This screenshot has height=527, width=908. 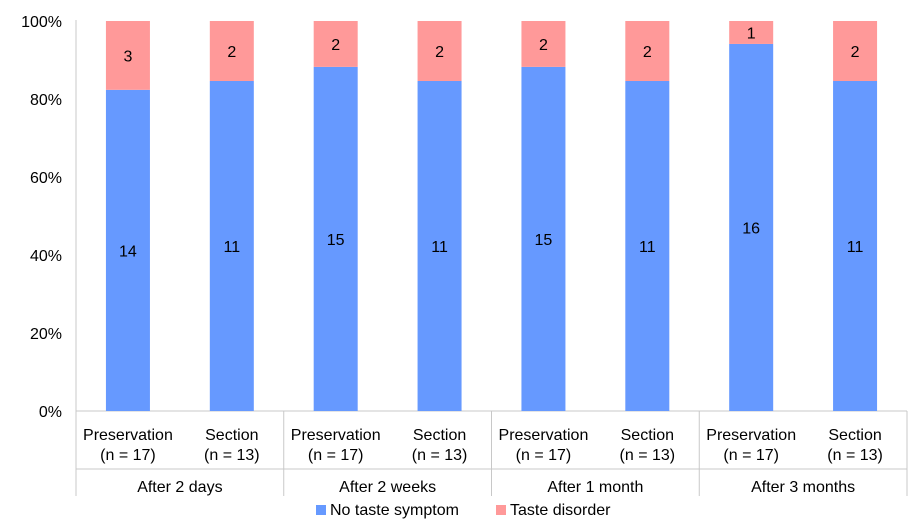 What do you see at coordinates (46, 178) in the screenshot?
I see `y-tick-label: 60%` at bounding box center [46, 178].